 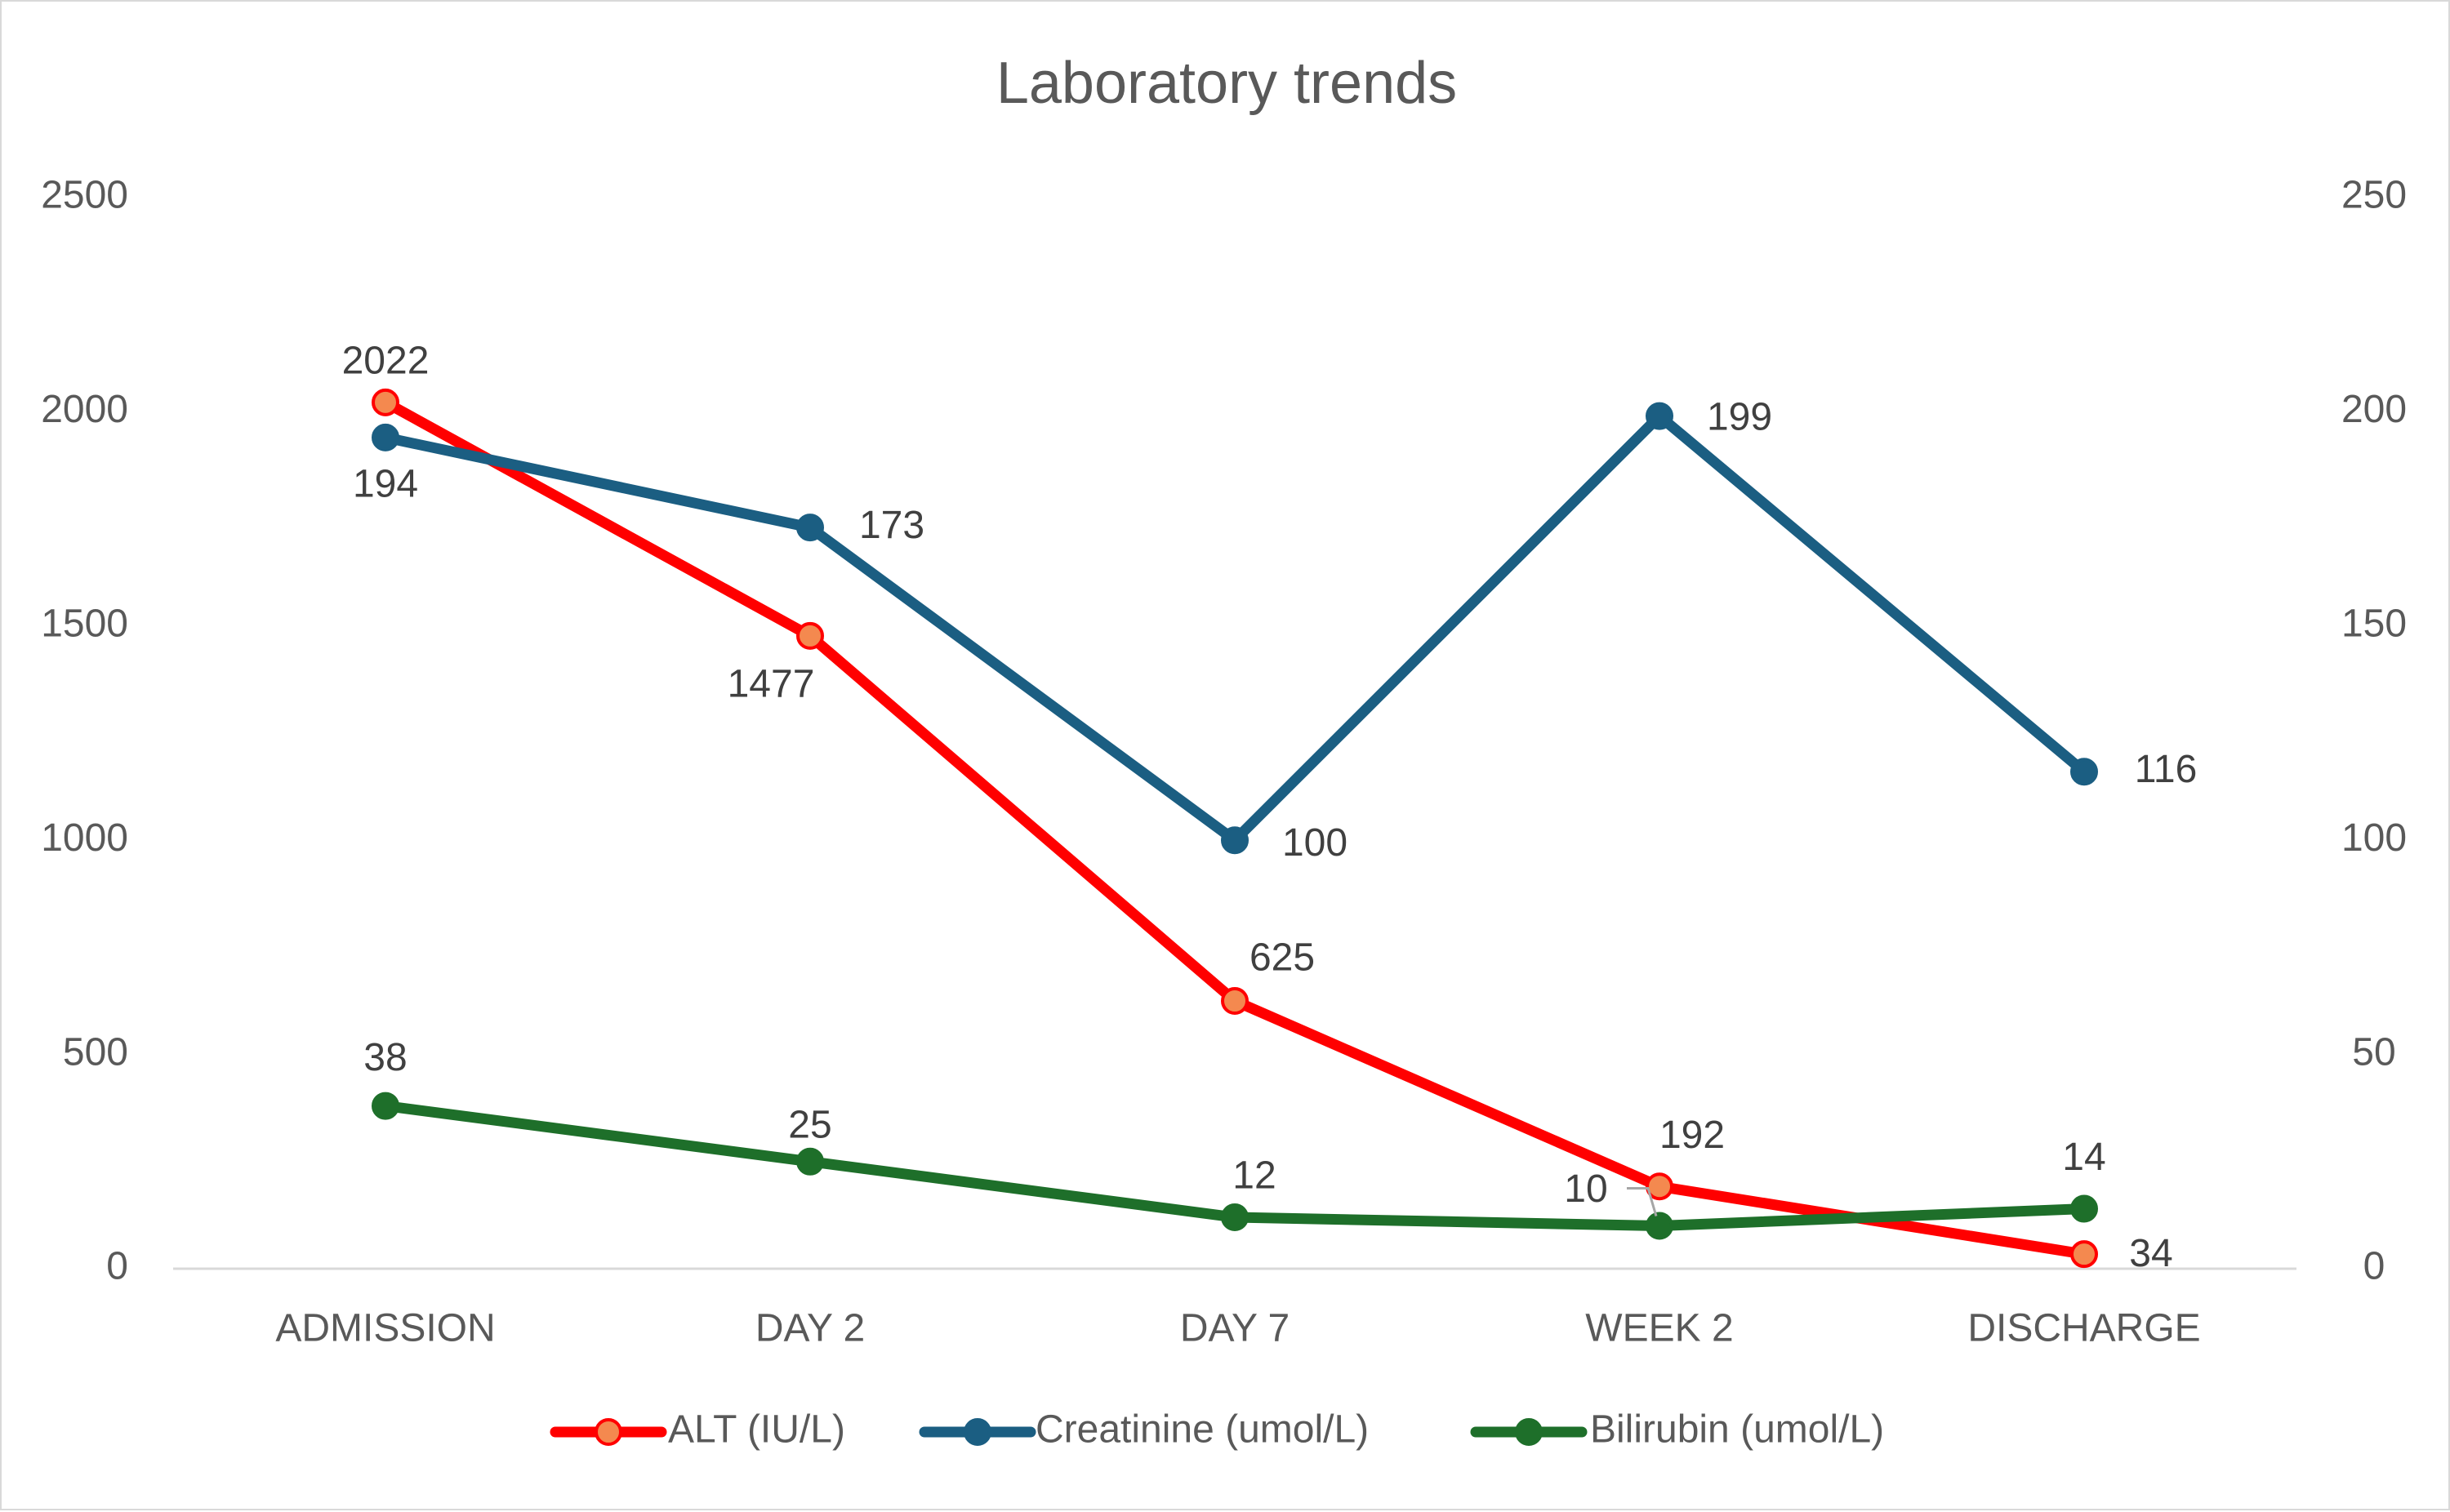 I want to click on y-left-tick-label: 1500, so click(x=84, y=623).